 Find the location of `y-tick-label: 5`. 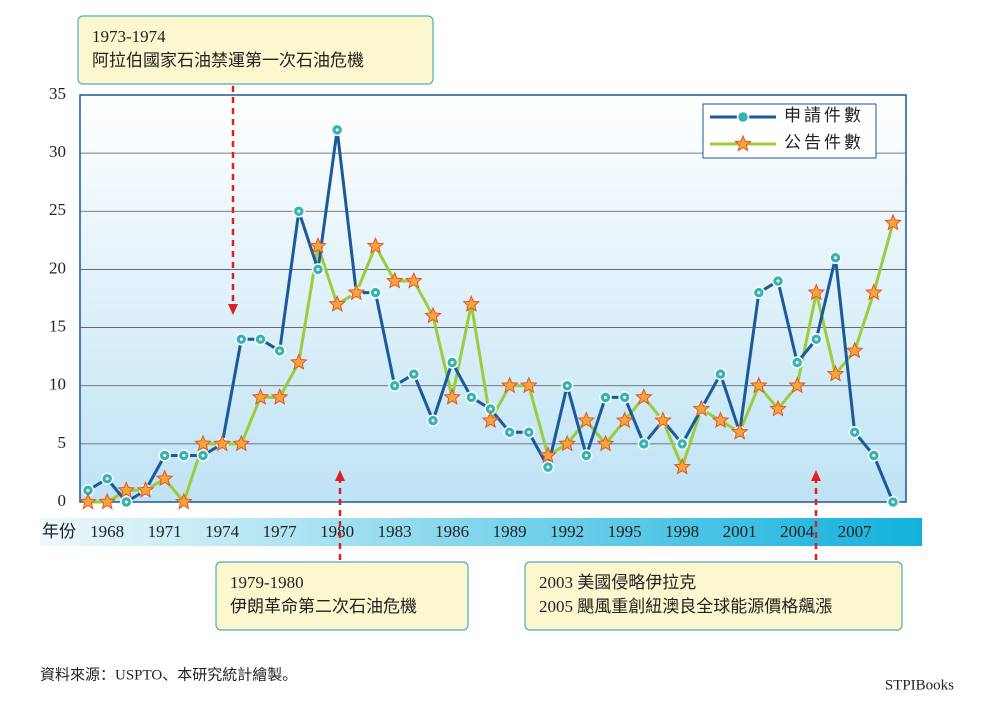

y-tick-label: 5 is located at coordinates (62, 442).